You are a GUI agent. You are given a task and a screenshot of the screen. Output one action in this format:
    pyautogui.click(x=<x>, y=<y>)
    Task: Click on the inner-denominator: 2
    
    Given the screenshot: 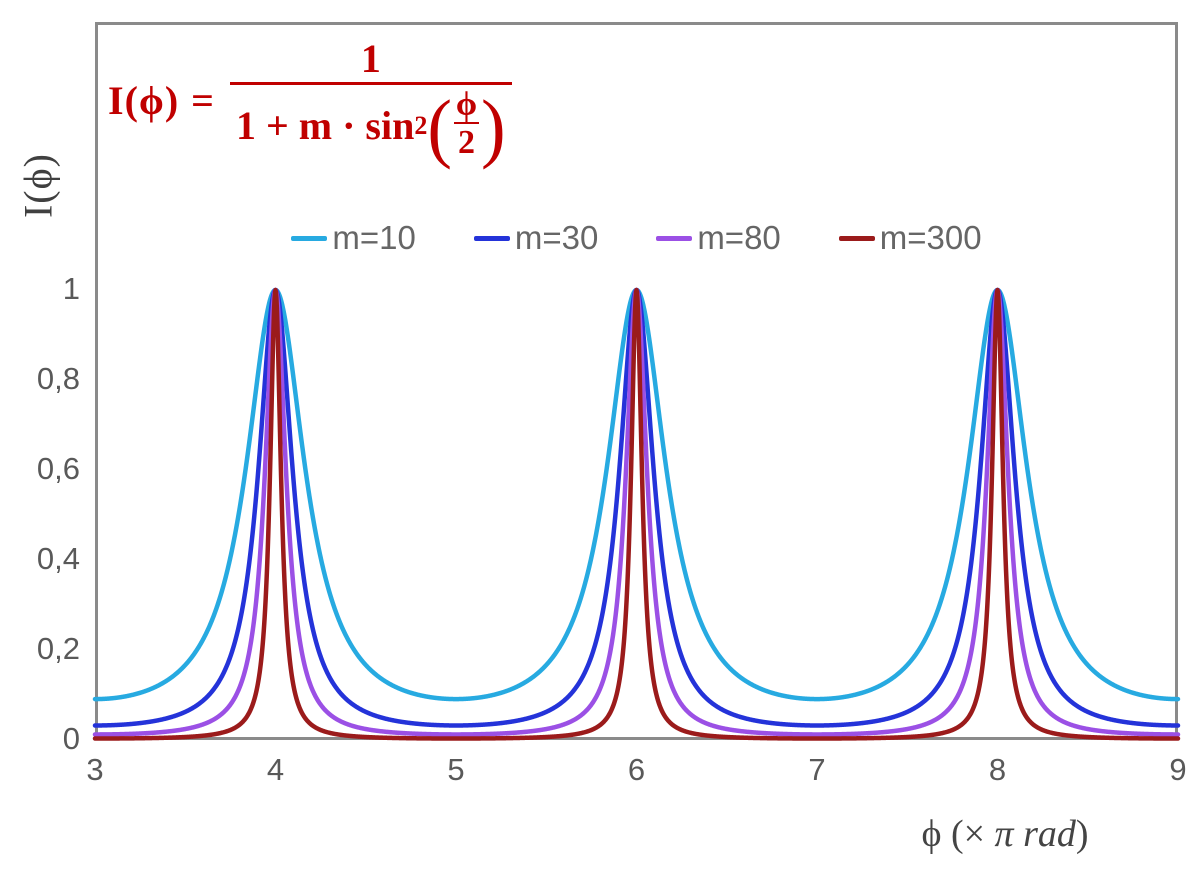 What is the action you would take?
    pyautogui.click(x=467, y=141)
    